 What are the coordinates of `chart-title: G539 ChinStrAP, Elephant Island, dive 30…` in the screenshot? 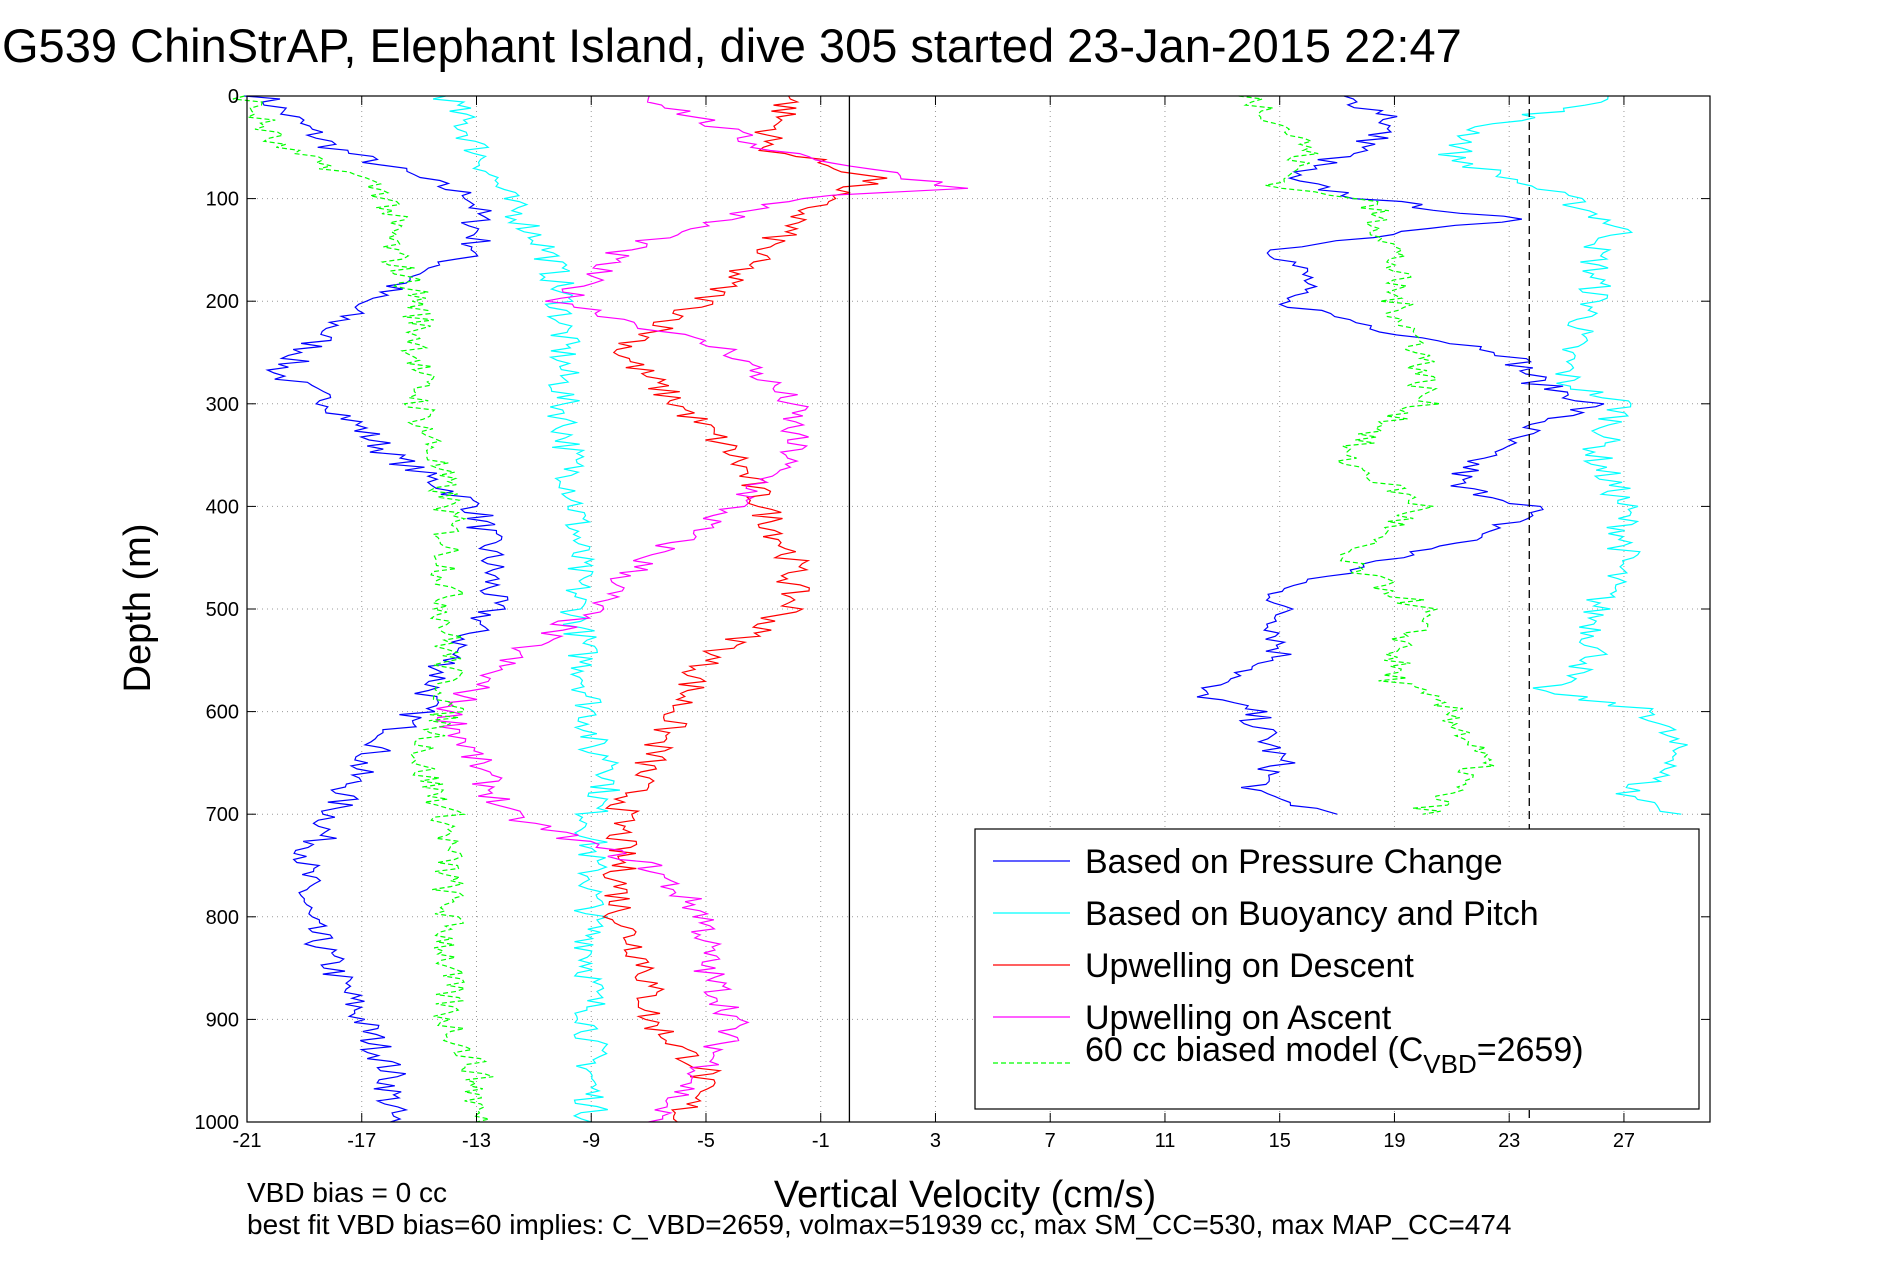 It's located at (732, 45).